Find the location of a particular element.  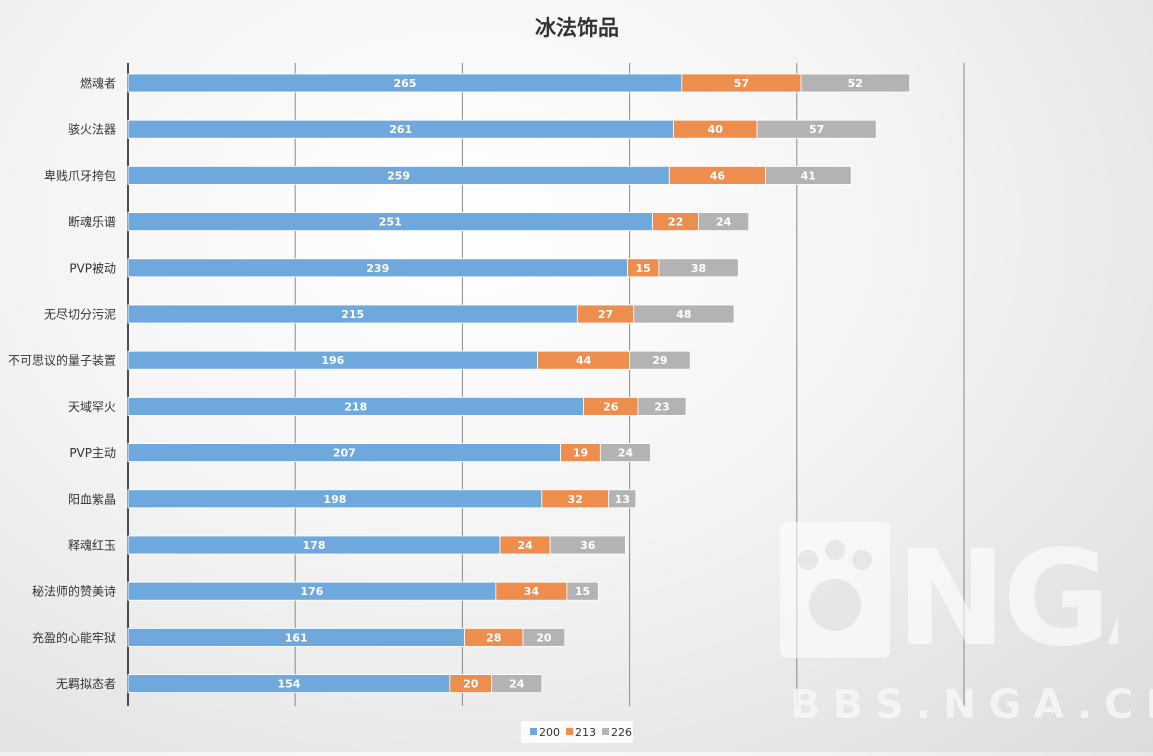

category-label: 燃魂者 is located at coordinates (98, 83).